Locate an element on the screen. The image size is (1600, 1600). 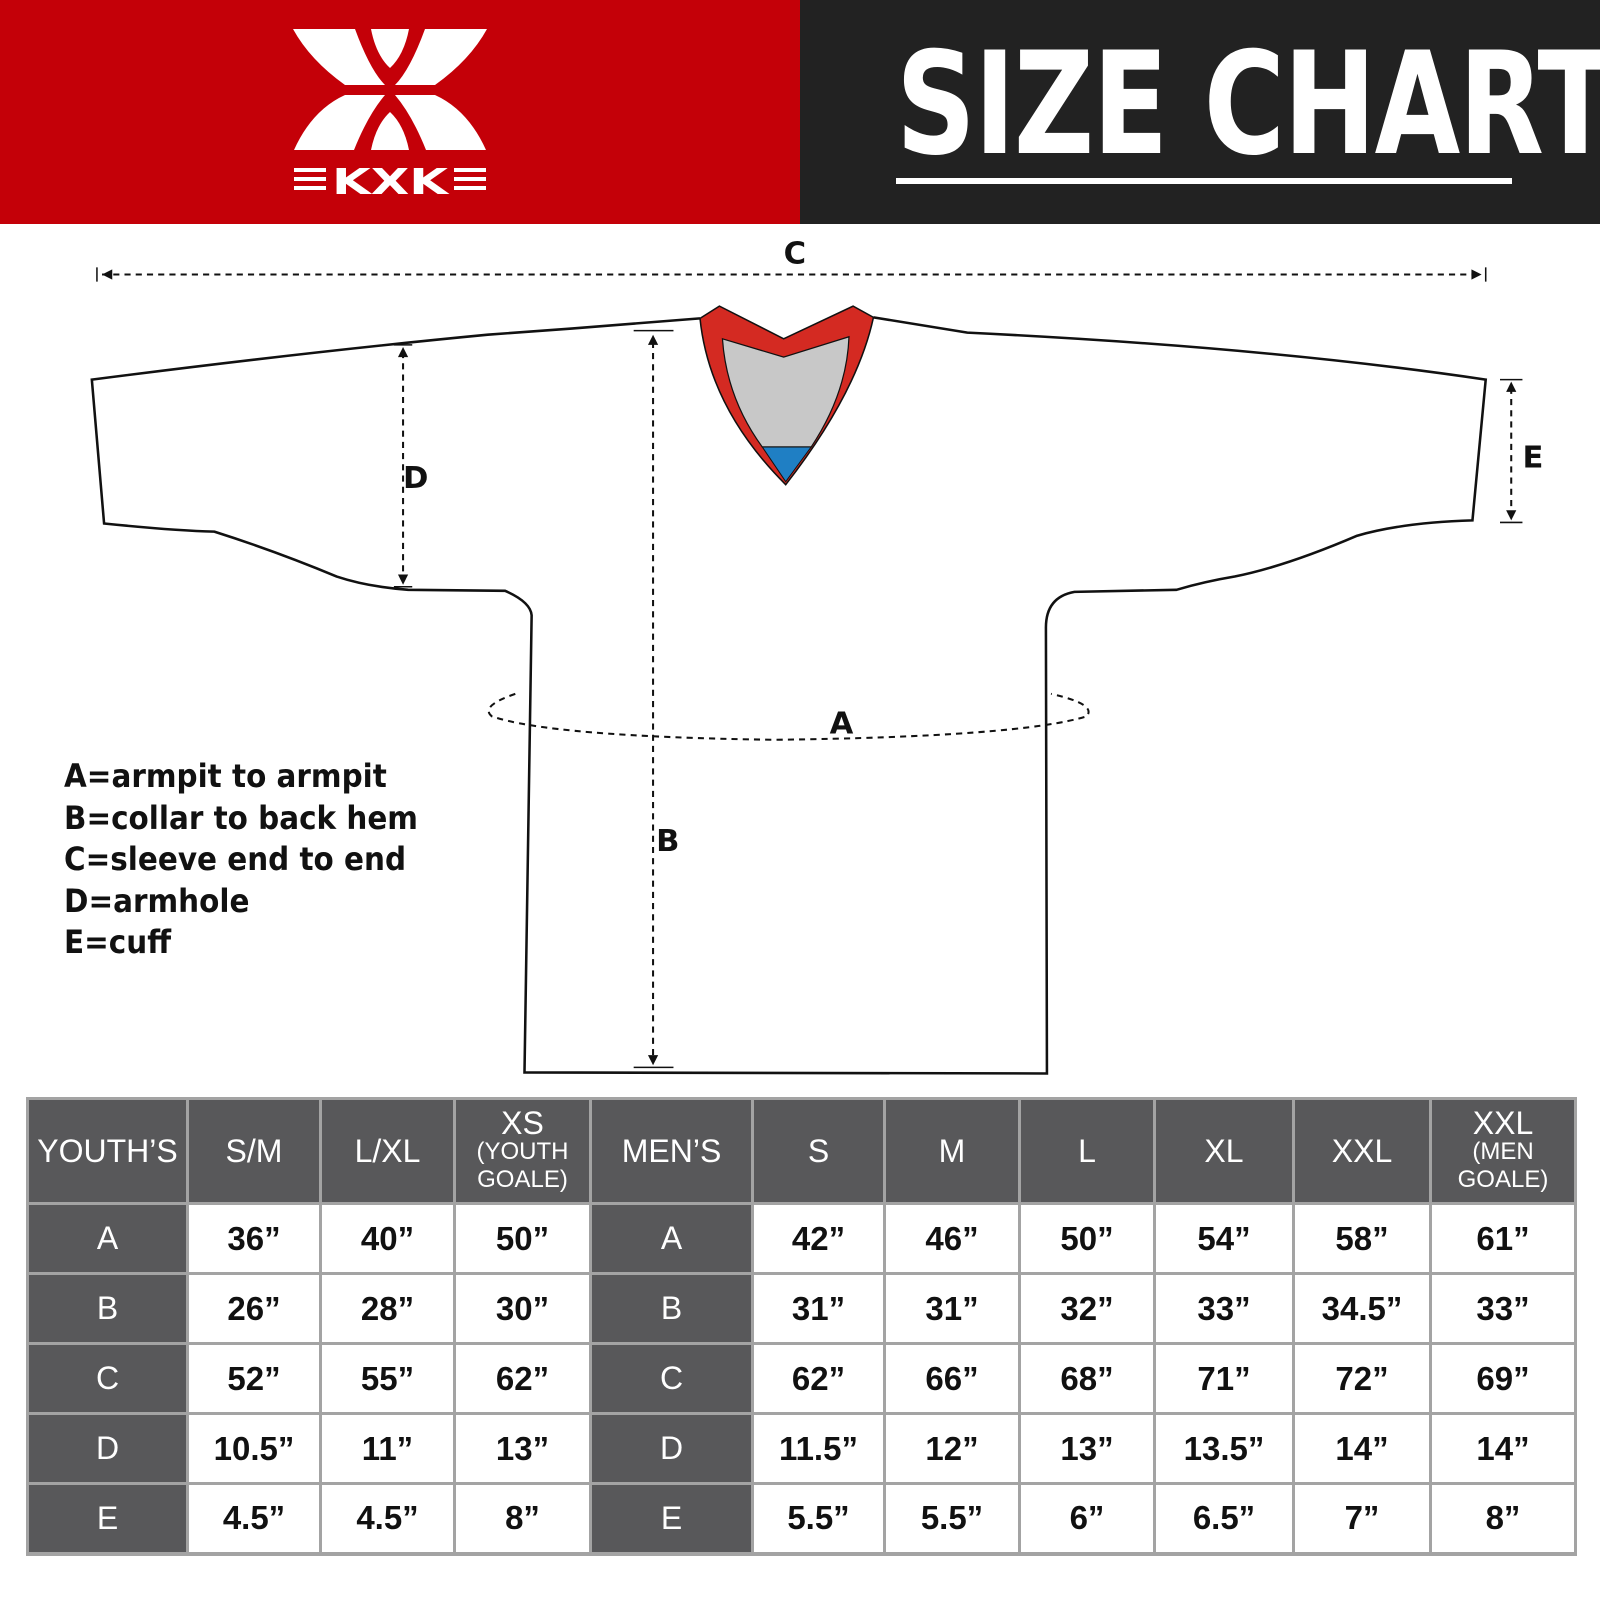
value-cell: 12” is located at coordinates (952, 1448).